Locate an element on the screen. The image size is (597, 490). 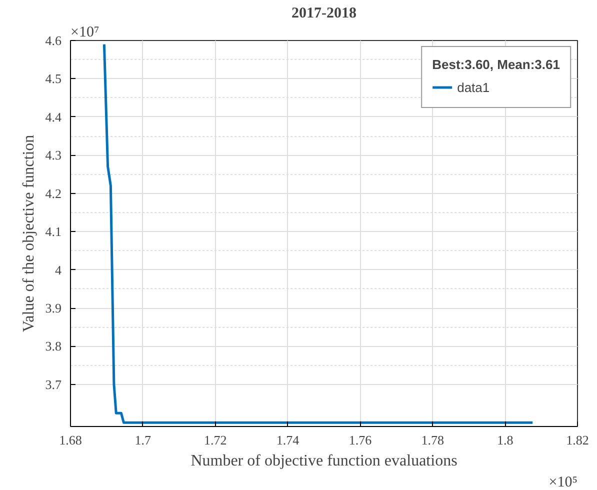
x-tick-label: 1.78 is located at coordinates (432, 440).